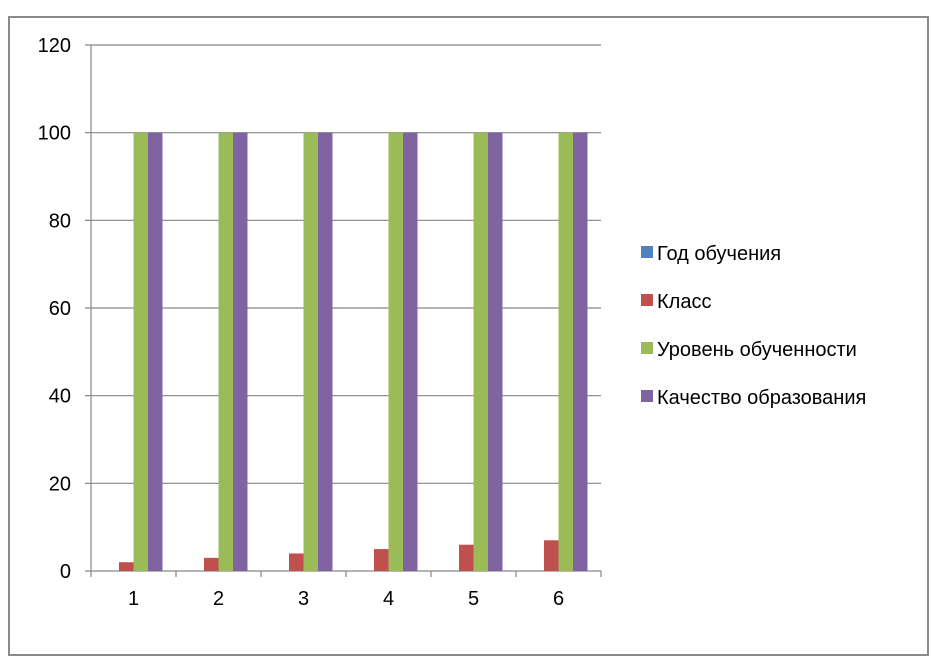 This screenshot has width=931, height=656. Describe the element at coordinates (60, 397) in the screenshot. I see `y-tick-label: 40` at that location.